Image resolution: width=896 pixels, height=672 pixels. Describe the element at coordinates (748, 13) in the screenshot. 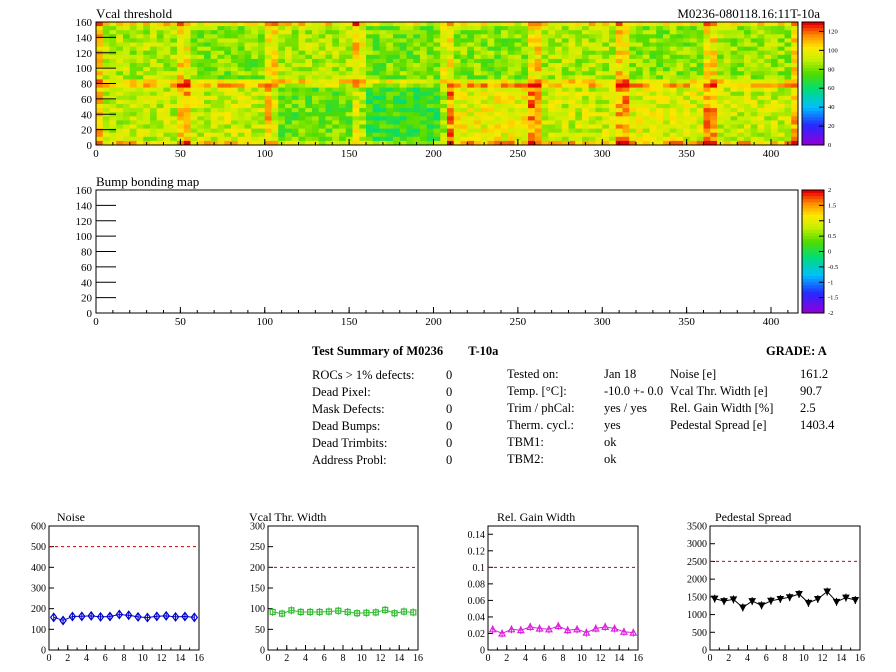

I see `module-tag: M0236-080118.16:11T-10a` at that location.